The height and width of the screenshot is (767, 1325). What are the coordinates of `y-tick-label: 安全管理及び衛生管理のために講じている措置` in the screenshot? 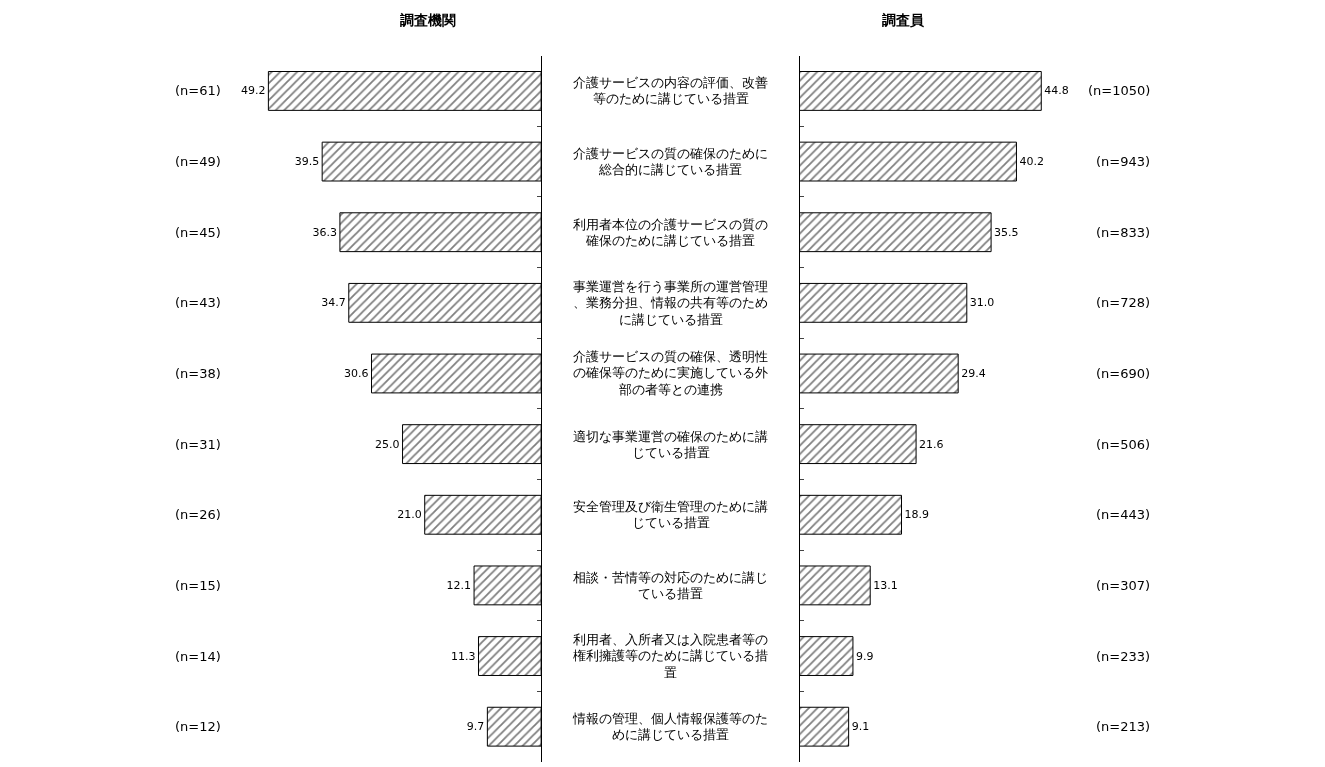 It's located at (670, 515).